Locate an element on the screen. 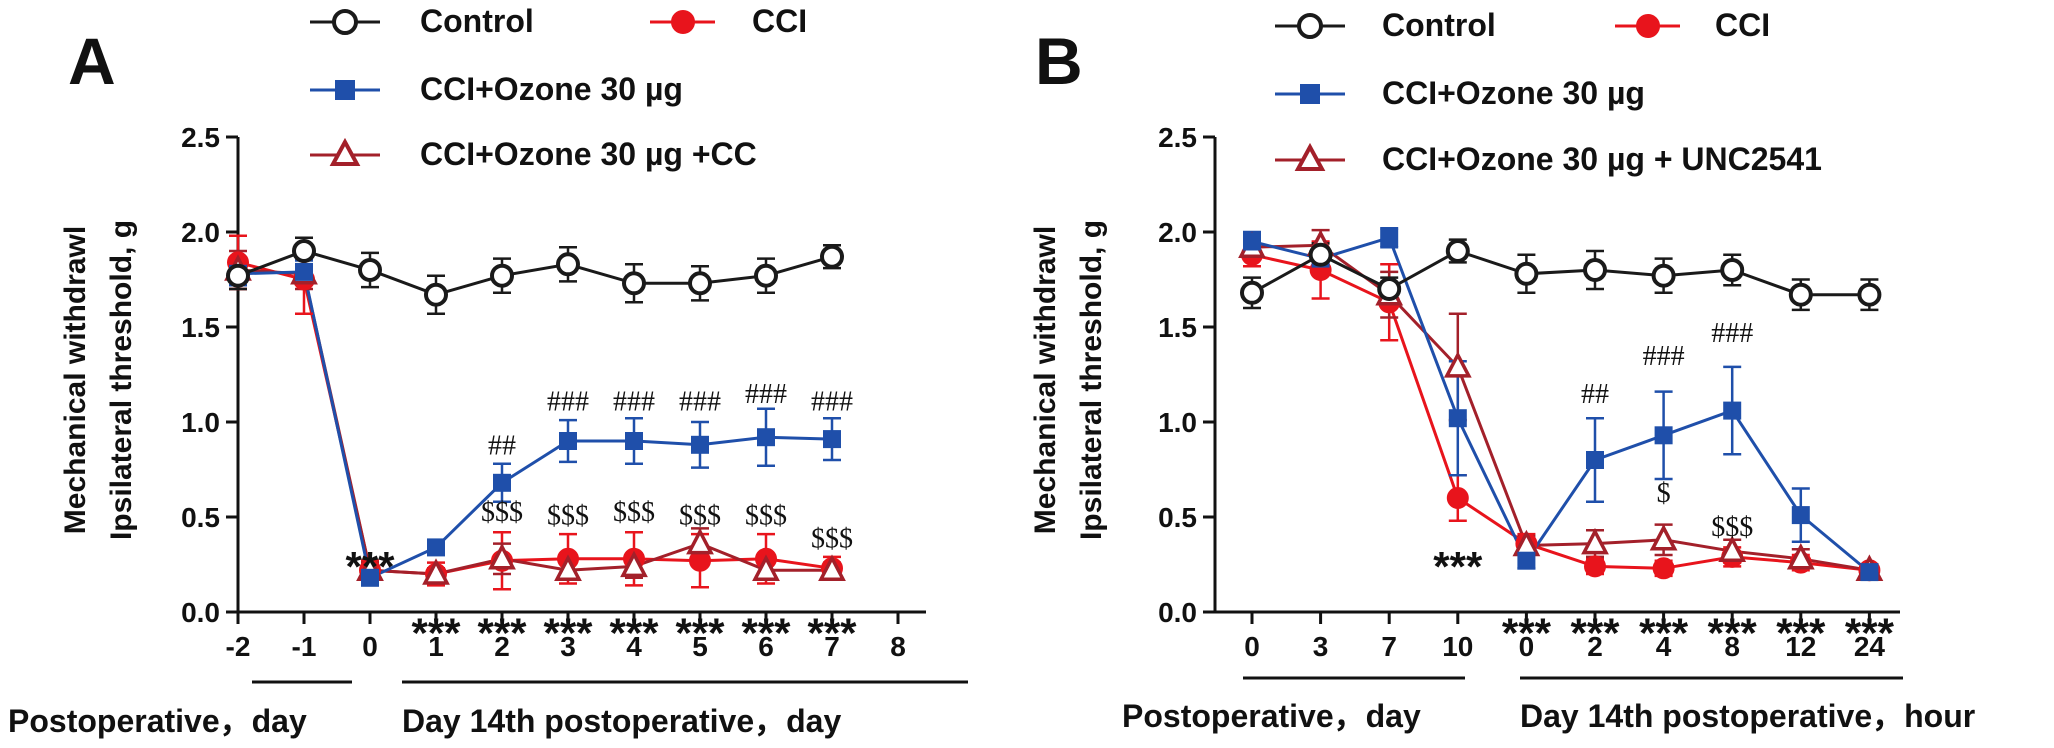  panel-b-line-triangle is located at coordinates (1560, 407).